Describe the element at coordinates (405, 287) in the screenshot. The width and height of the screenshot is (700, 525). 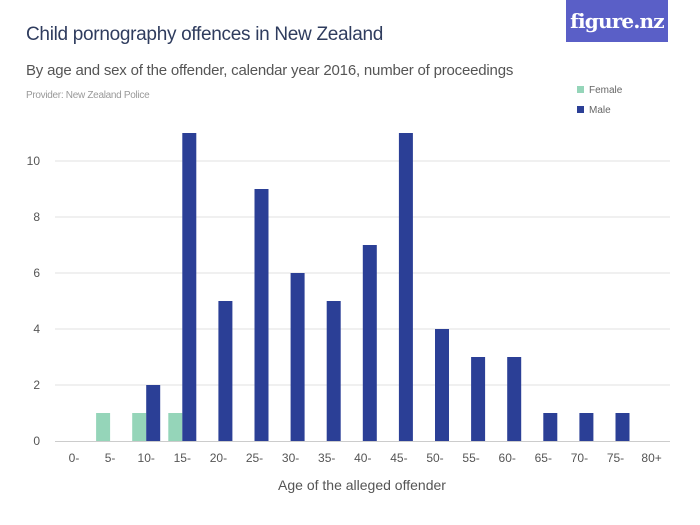
I see `bar-male-45-` at that location.